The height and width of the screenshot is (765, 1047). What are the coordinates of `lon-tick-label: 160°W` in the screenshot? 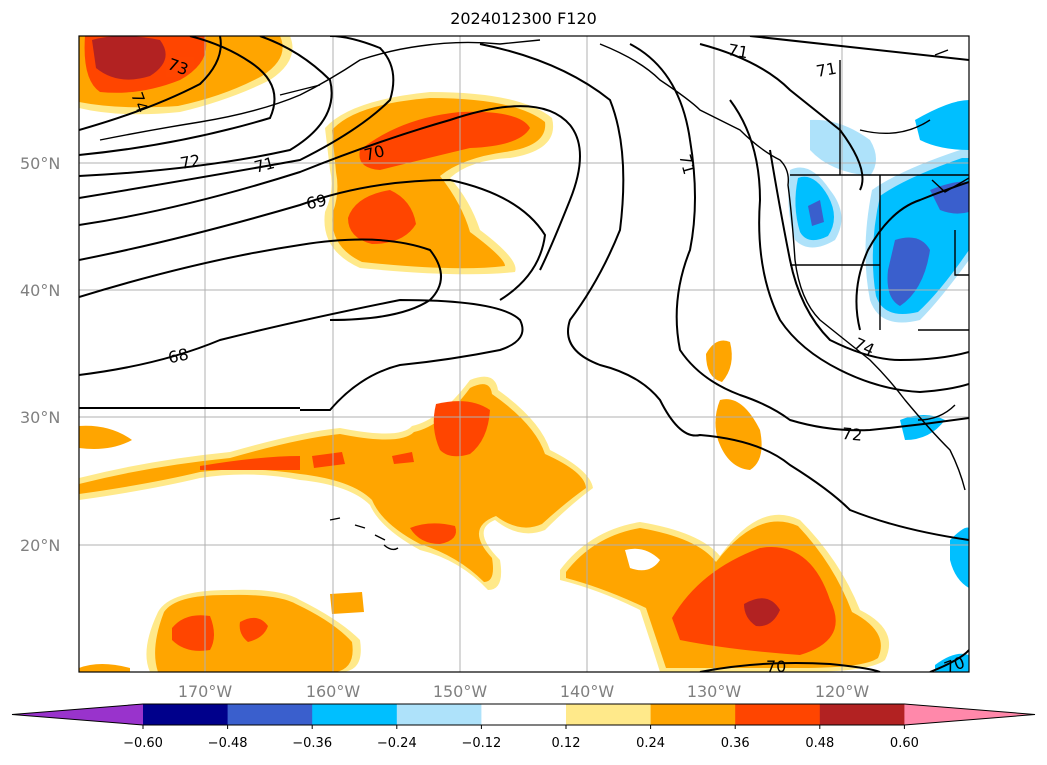 It's located at (333, 691).